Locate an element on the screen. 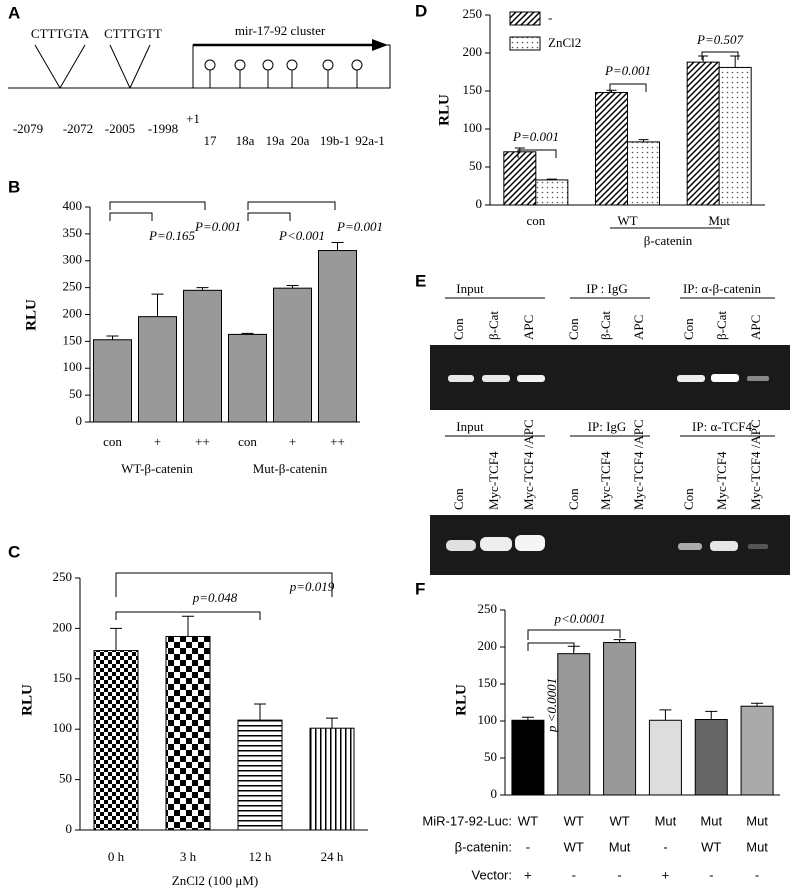 This screenshot has height=891, width=800. gel-group-label: Input is located at coordinates (470, 288).